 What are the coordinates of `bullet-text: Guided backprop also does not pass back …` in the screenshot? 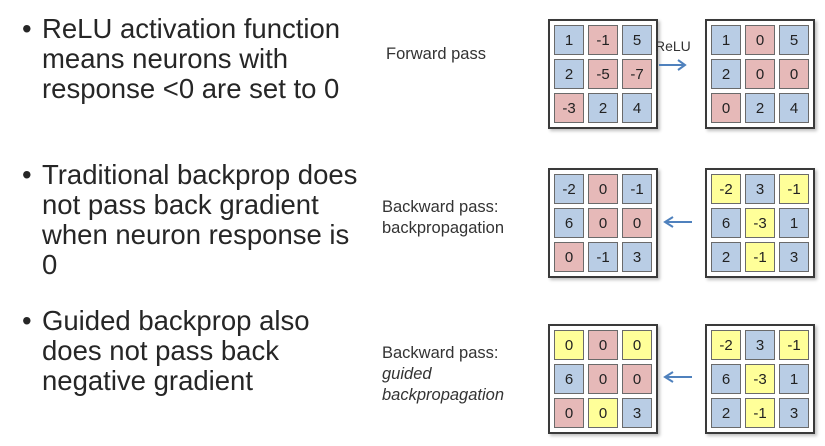 It's located at (176, 350).